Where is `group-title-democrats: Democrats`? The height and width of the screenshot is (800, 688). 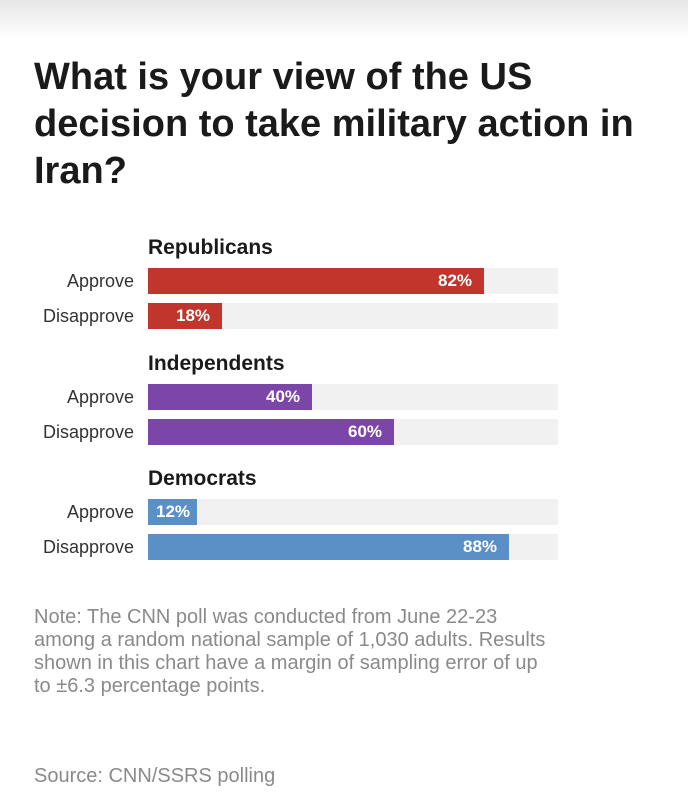 group-title-democrats: Democrats is located at coordinates (202, 478).